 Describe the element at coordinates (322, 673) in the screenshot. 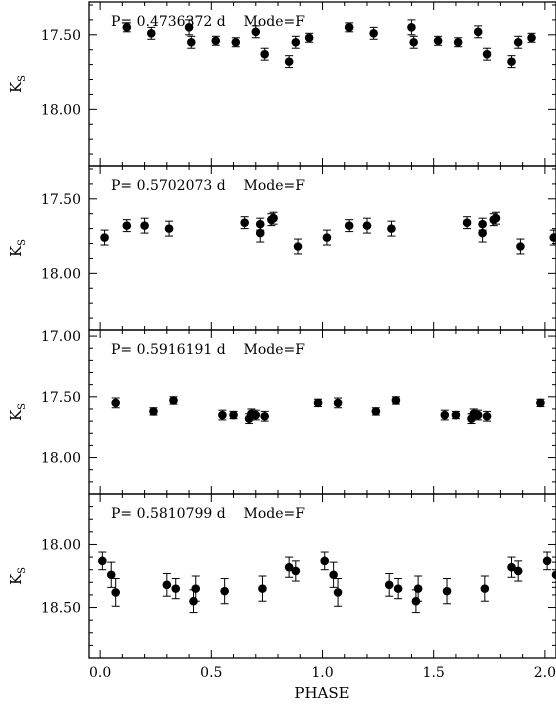

I see `x-tick-label: 1.0` at that location.